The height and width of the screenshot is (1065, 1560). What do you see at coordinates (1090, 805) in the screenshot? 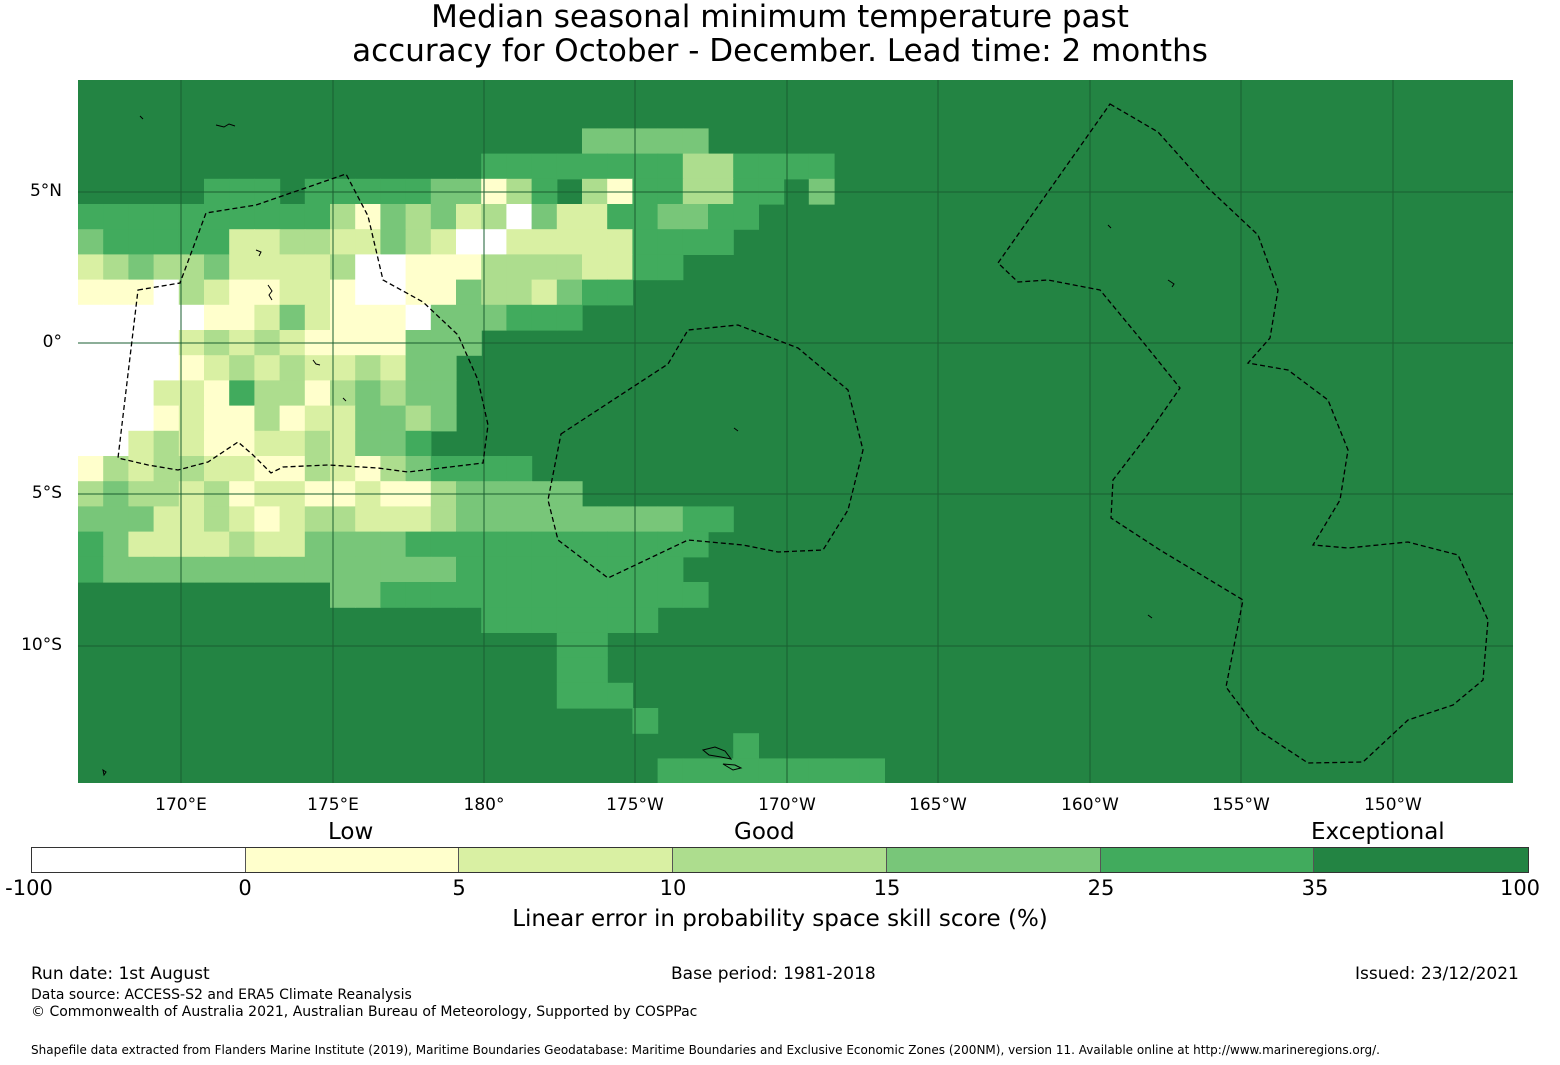
I see `lon-label-160w: 160°W` at bounding box center [1090, 805].